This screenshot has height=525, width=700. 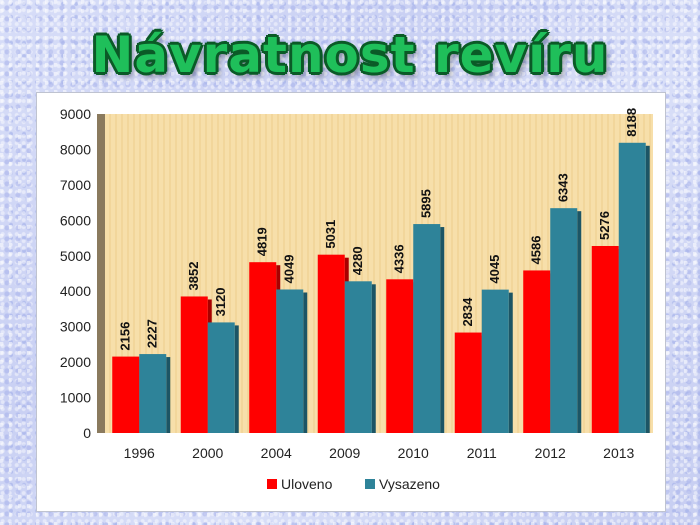 I want to click on y-tick-label: 1000, so click(x=75, y=398).